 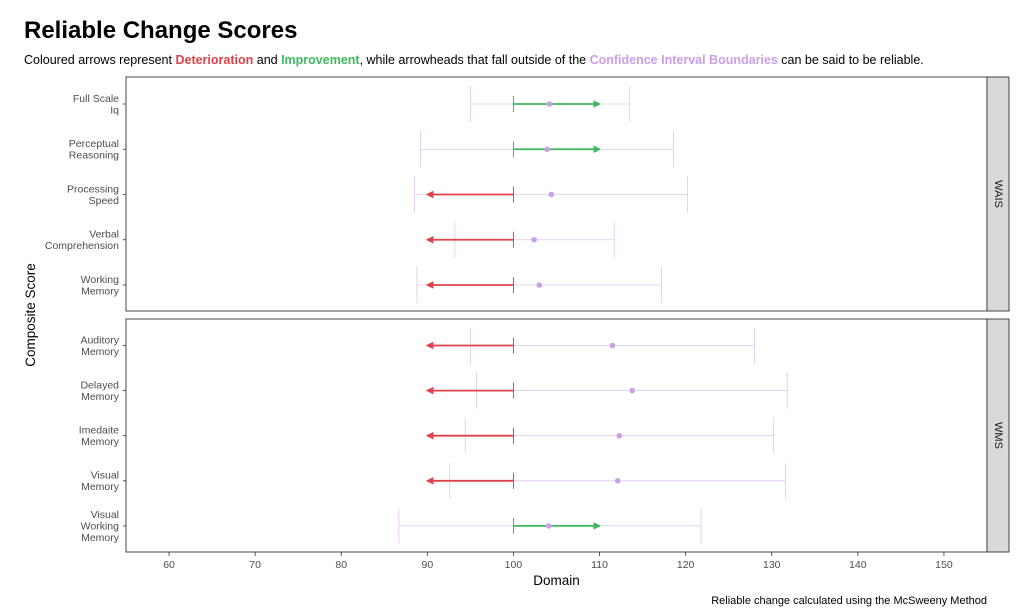 I want to click on x-tick-label-110: 110, so click(x=599, y=565).